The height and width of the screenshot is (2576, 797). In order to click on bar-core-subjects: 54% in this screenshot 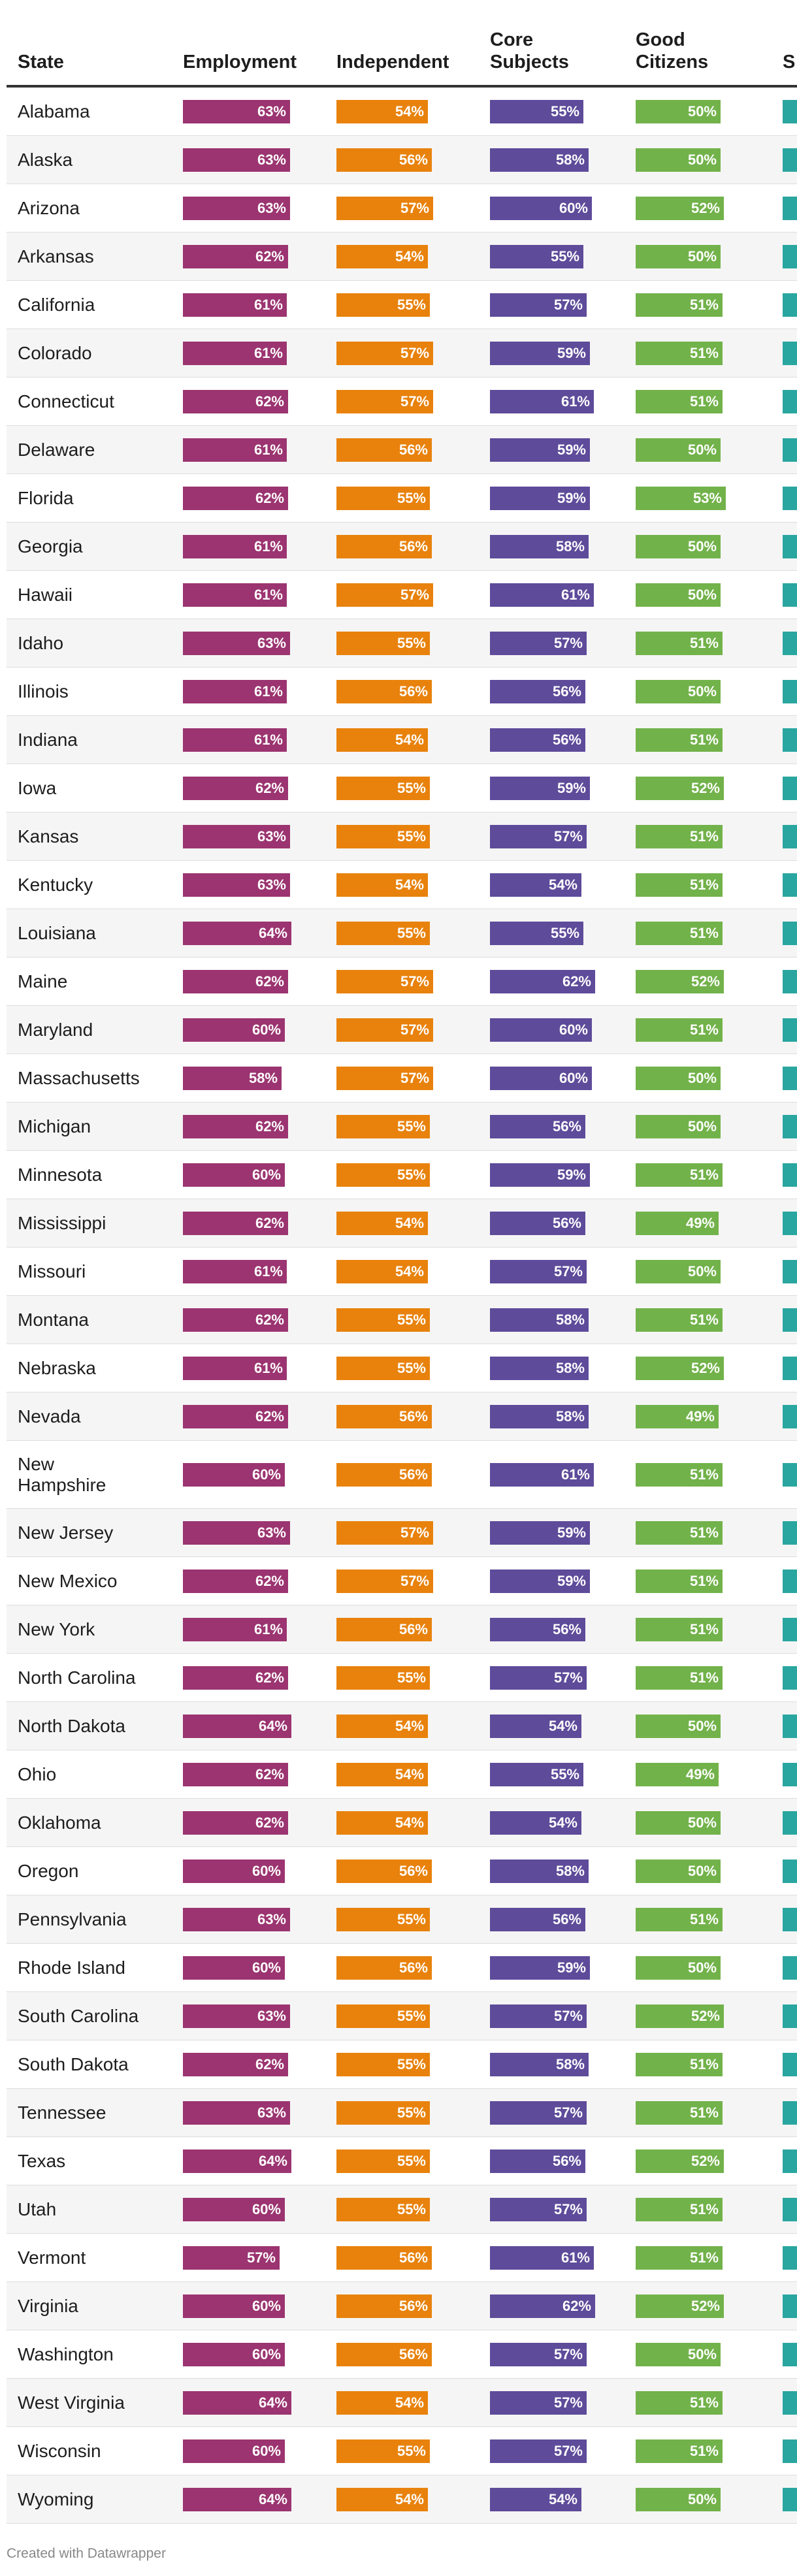, I will do `click(535, 1726)`.